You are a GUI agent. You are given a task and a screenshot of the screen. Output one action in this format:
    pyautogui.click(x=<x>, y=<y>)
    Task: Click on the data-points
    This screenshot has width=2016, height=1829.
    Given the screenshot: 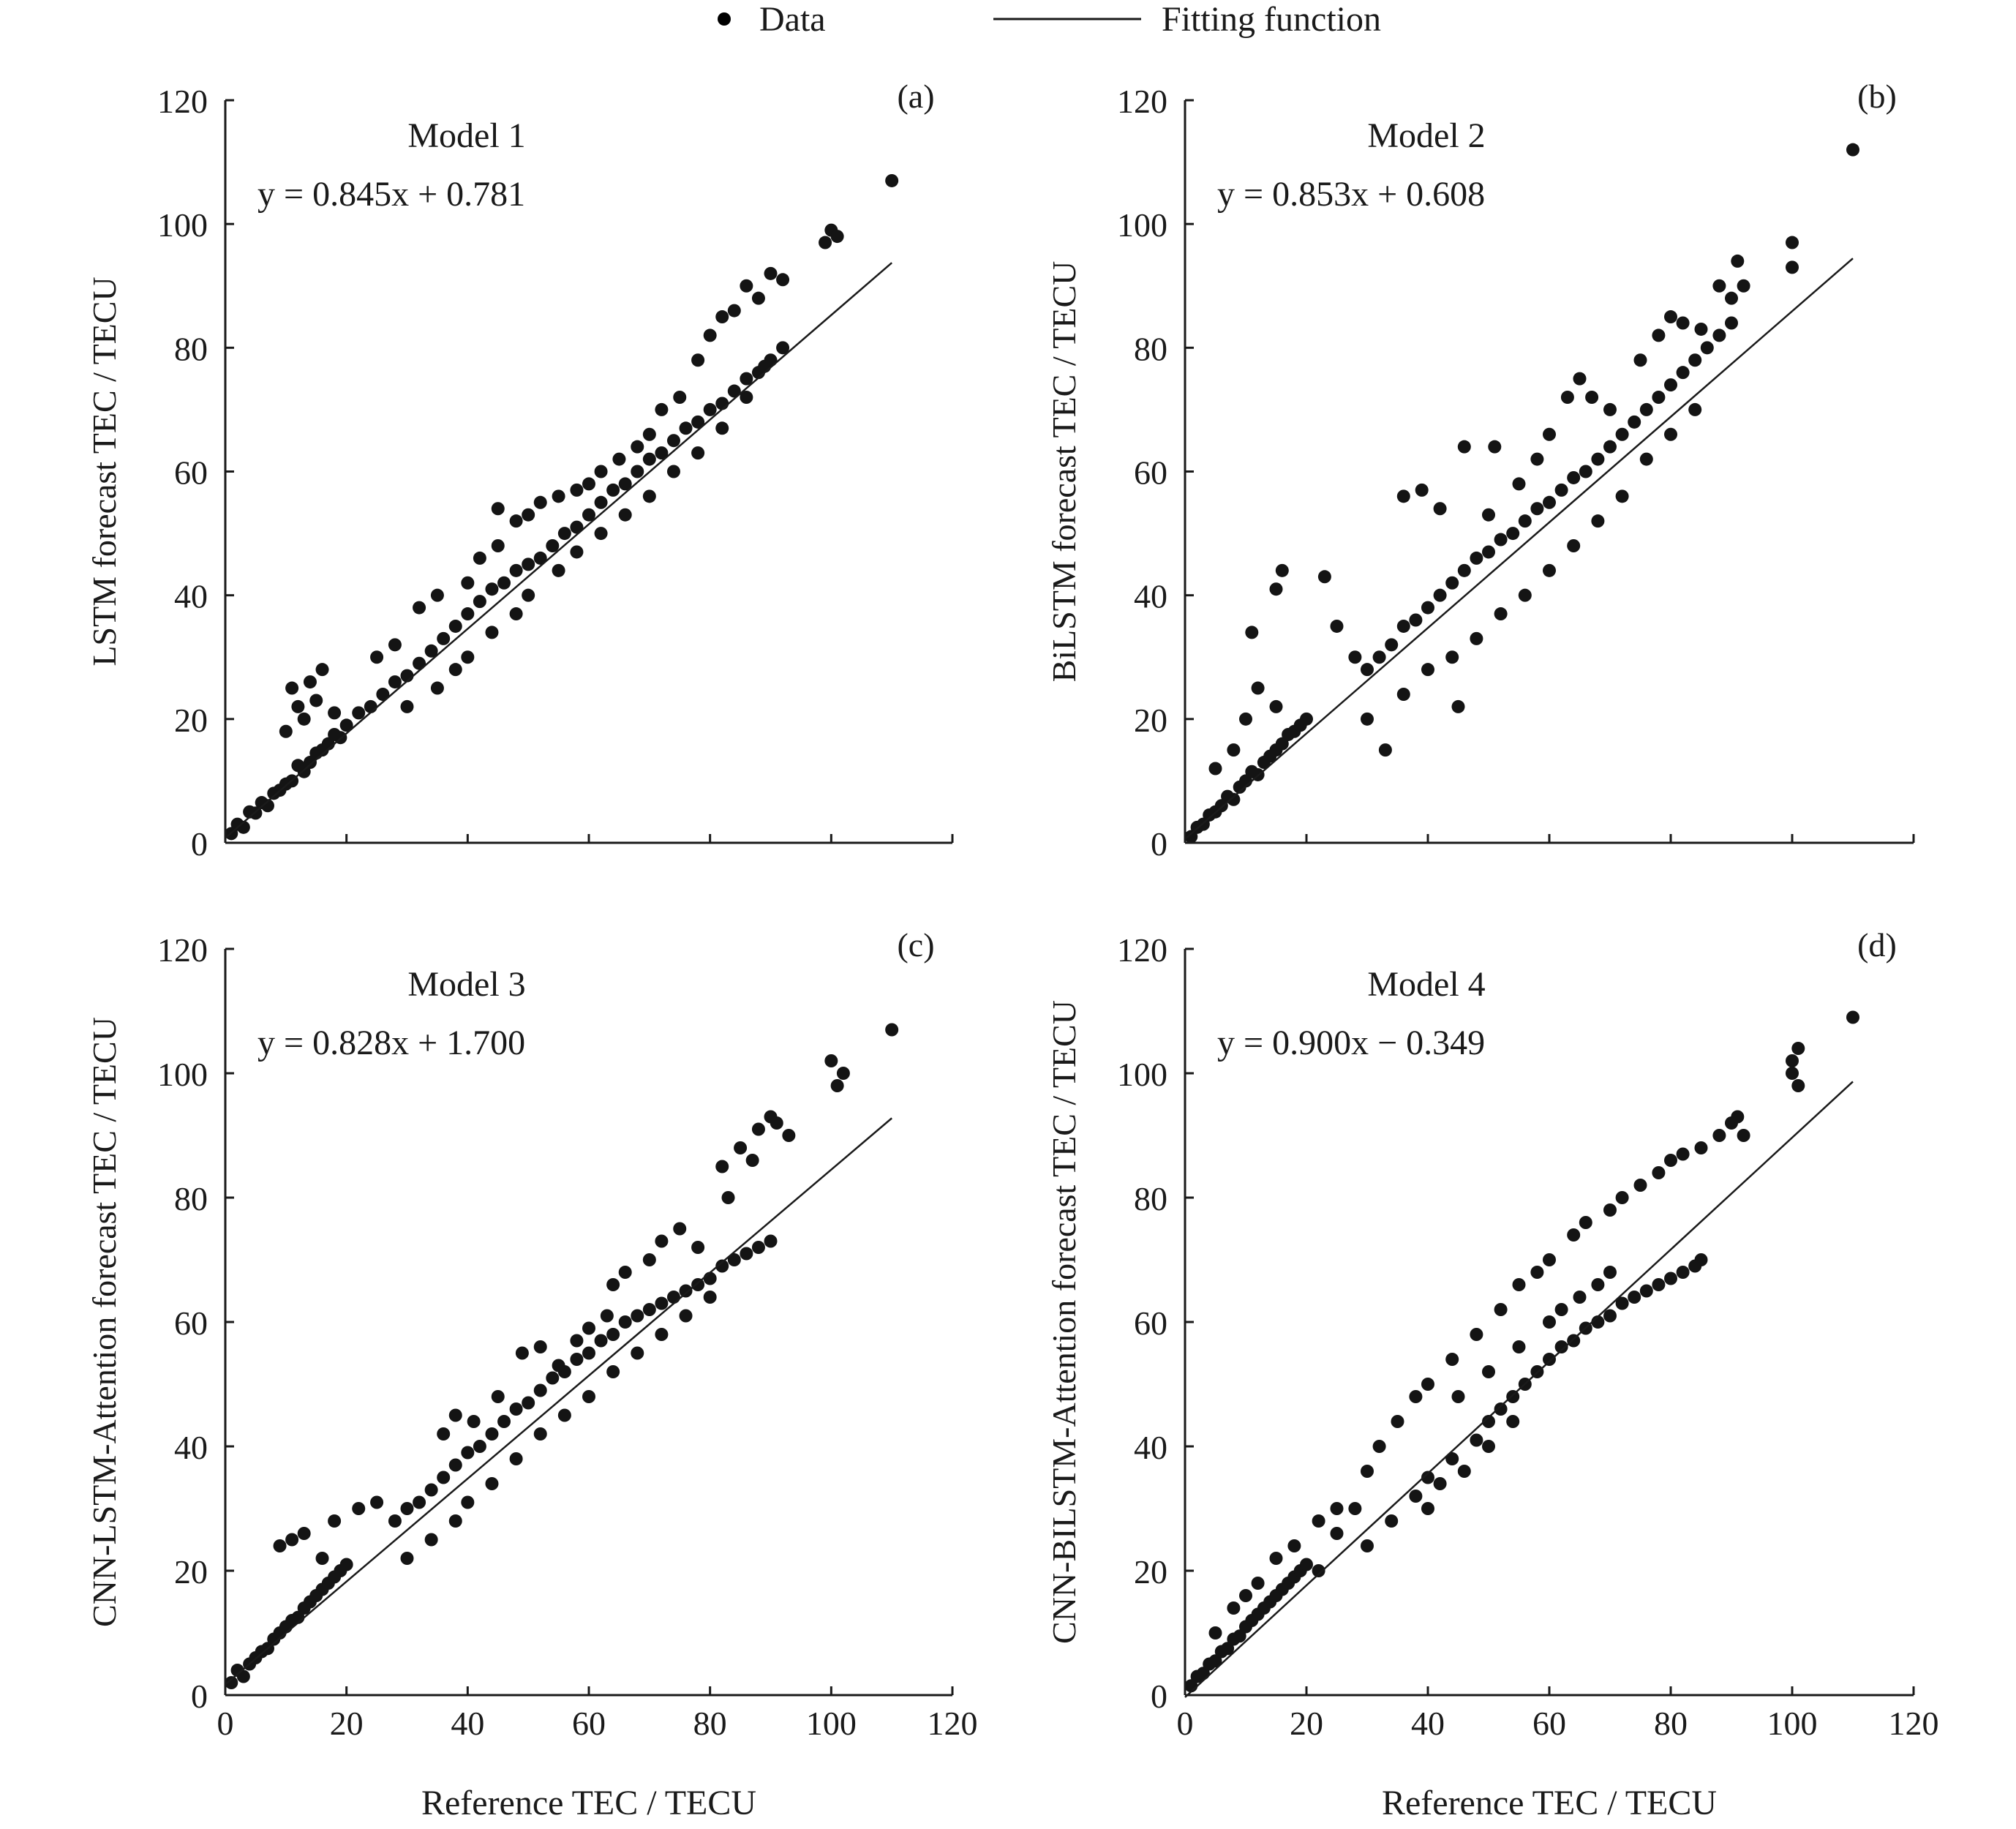 What is the action you would take?
    pyautogui.click(x=562, y=1356)
    